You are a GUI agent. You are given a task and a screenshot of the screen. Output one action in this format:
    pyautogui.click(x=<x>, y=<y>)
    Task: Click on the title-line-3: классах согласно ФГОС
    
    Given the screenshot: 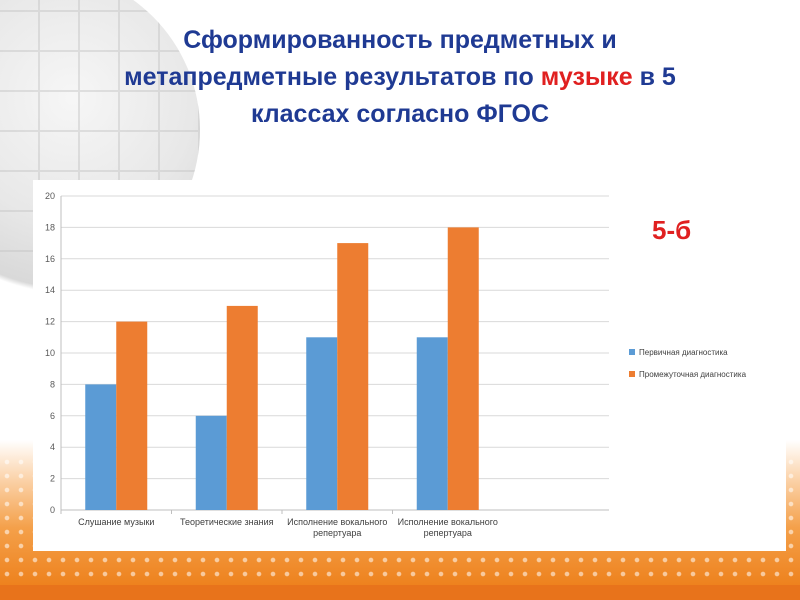 What is the action you would take?
    pyautogui.click(x=400, y=114)
    